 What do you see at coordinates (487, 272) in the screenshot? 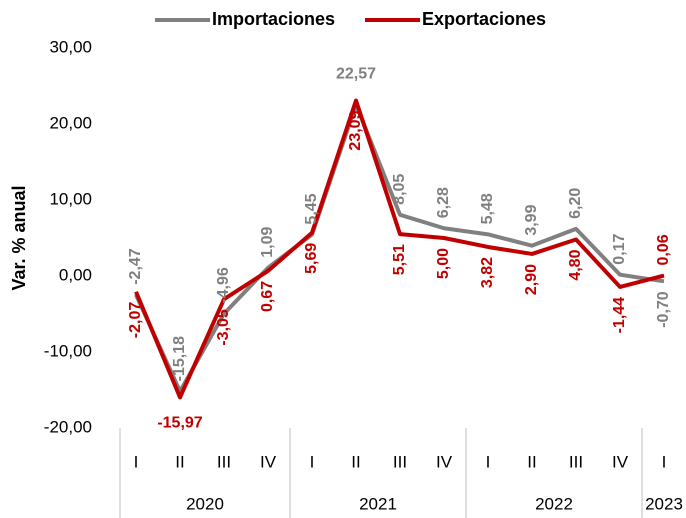
I see `value-label: 3,82` at bounding box center [487, 272].